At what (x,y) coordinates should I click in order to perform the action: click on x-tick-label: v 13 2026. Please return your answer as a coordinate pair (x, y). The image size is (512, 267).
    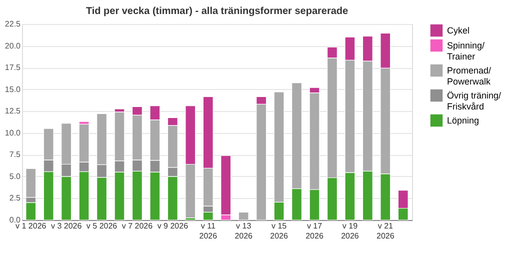
    Looking at the image, I should click on (244, 231).